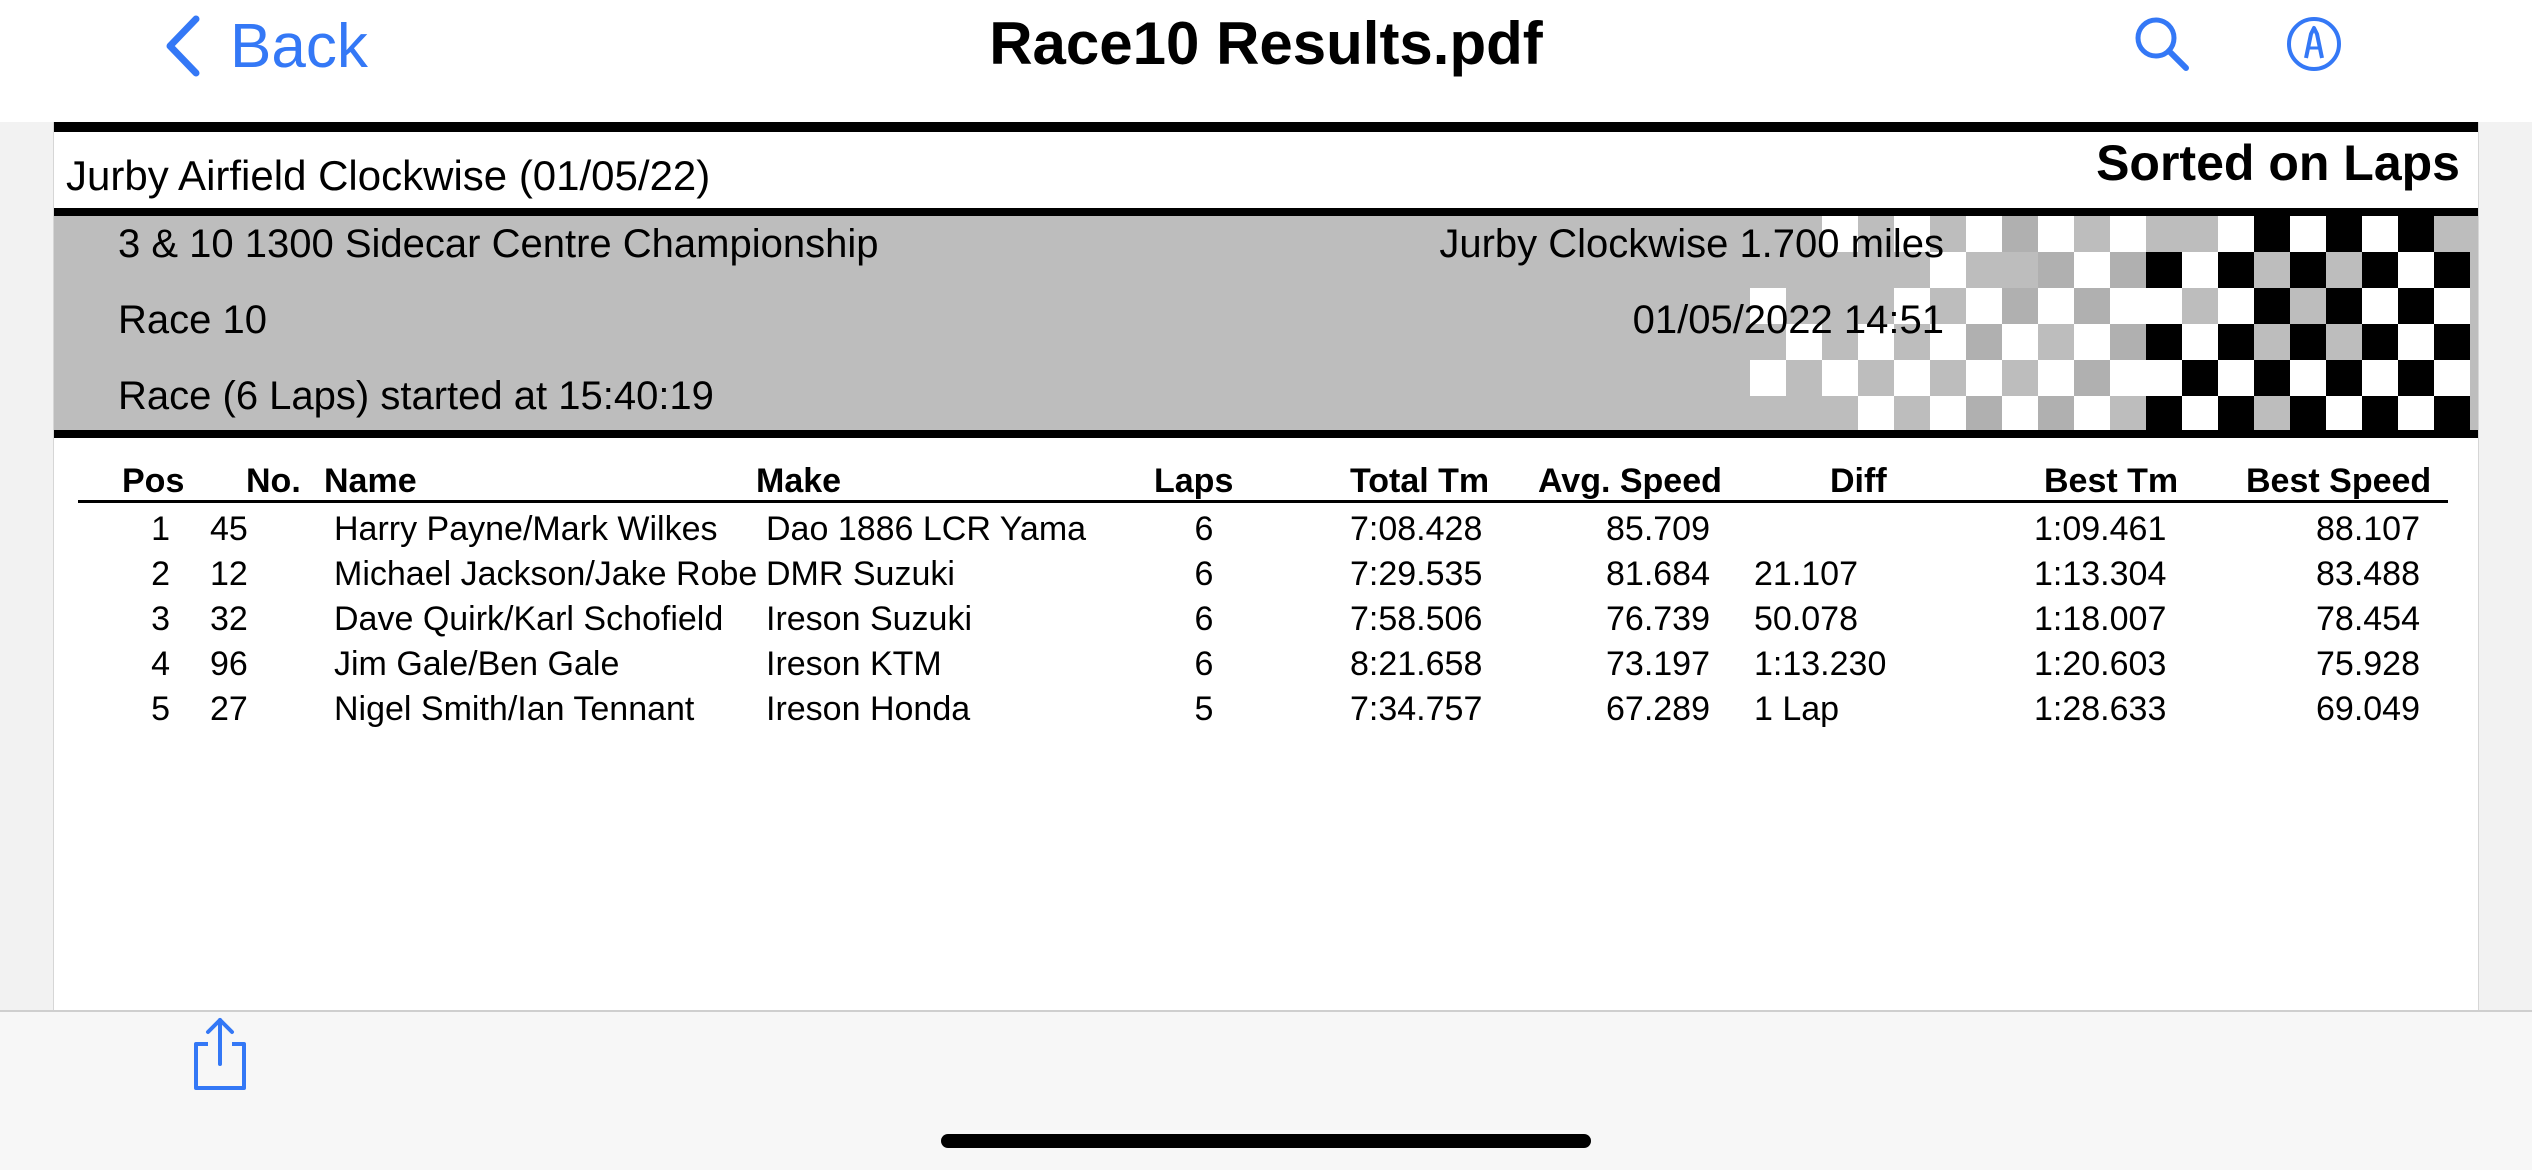 This screenshot has width=2532, height=1170. What do you see at coordinates (1416, 709) in the screenshot?
I see `cell-total-time: 7:34.757` at bounding box center [1416, 709].